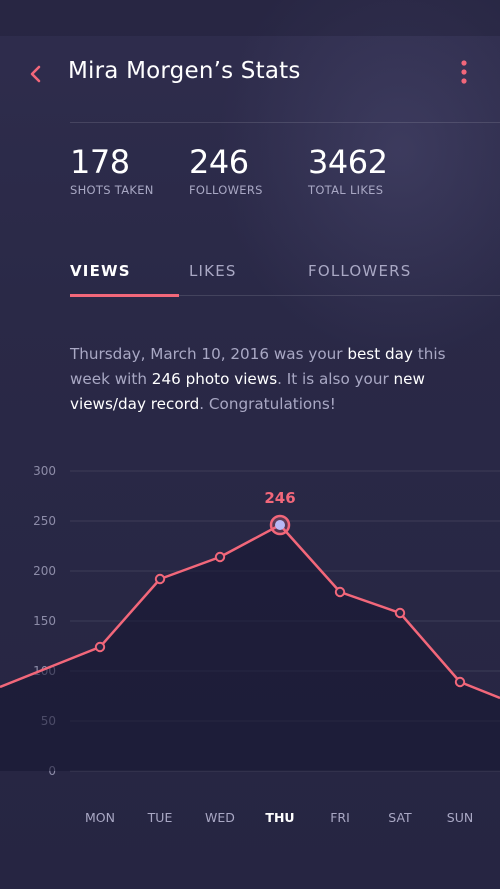 The width and height of the screenshot is (500, 889). What do you see at coordinates (280, 525) in the screenshot?
I see `data-point-highlight` at bounding box center [280, 525].